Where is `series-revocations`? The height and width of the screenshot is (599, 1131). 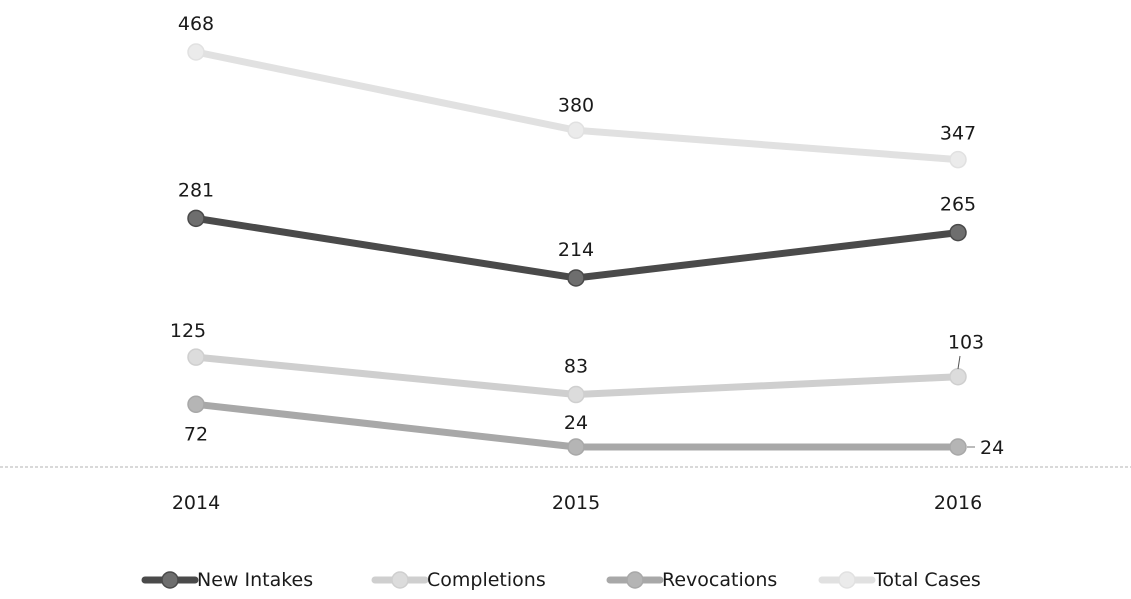
series-revocations is located at coordinates (577, 425).